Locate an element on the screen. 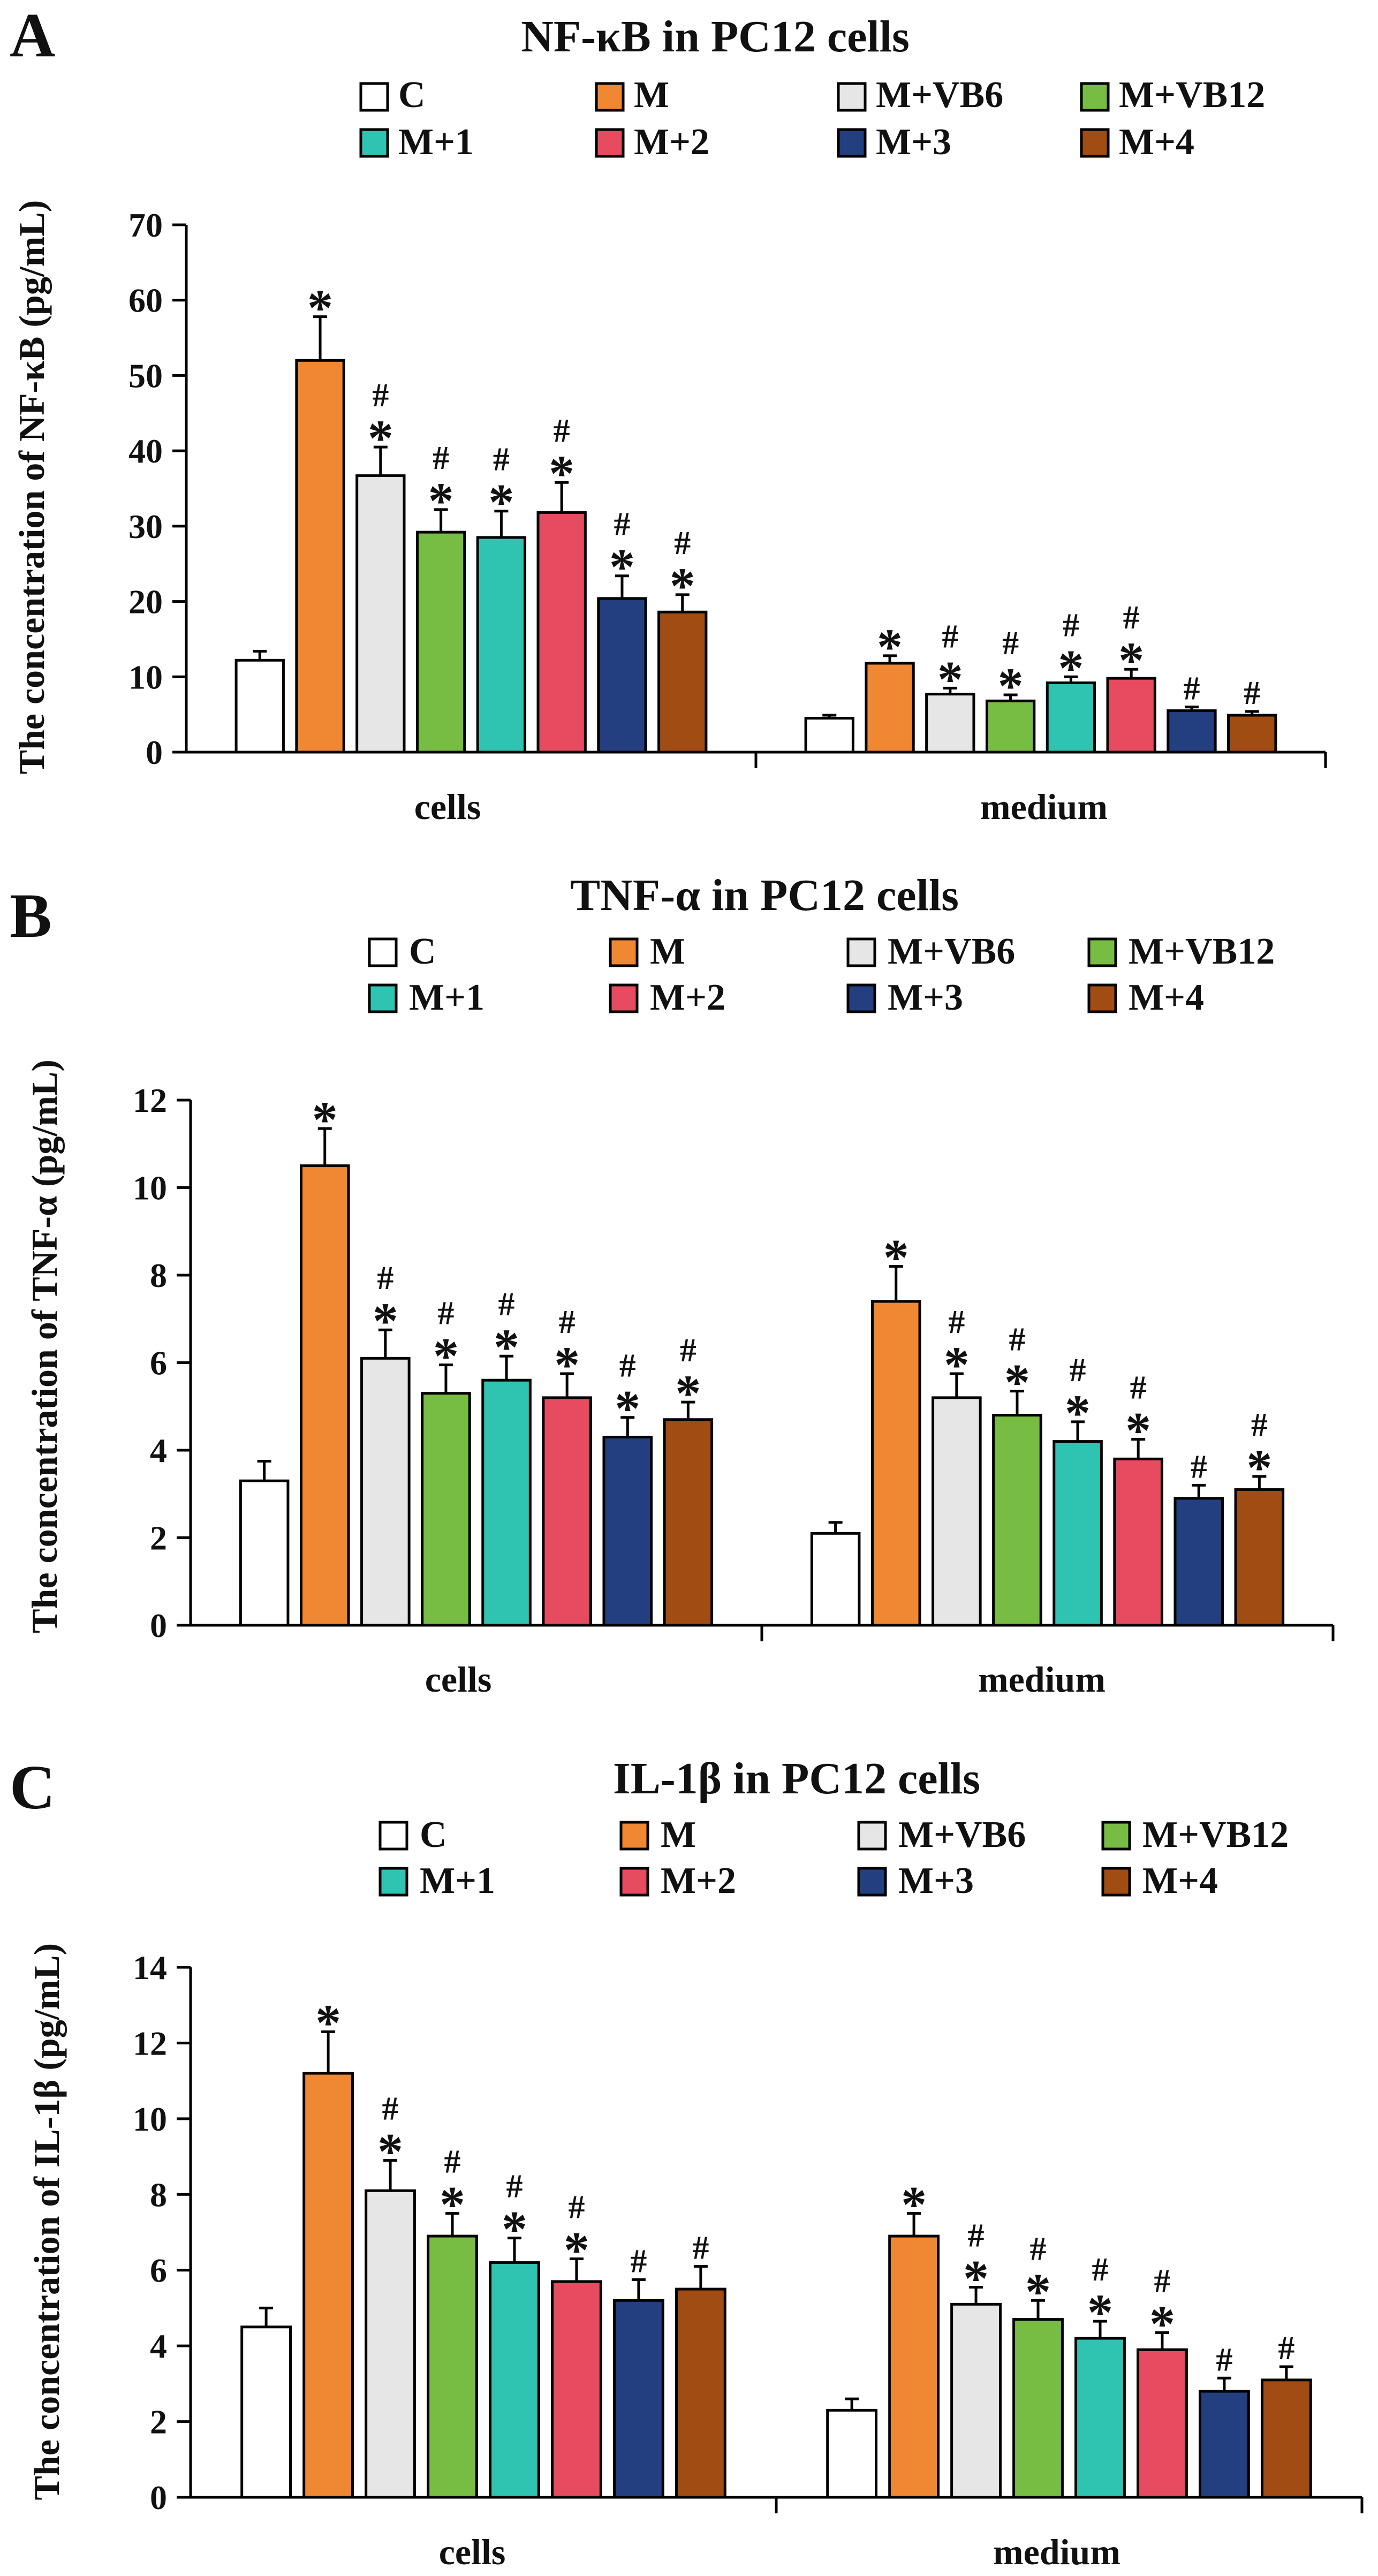  legend-b: C M M+VB6 M+VB12 M+1 M+2 M+3 M+4 is located at coordinates (821, 974).